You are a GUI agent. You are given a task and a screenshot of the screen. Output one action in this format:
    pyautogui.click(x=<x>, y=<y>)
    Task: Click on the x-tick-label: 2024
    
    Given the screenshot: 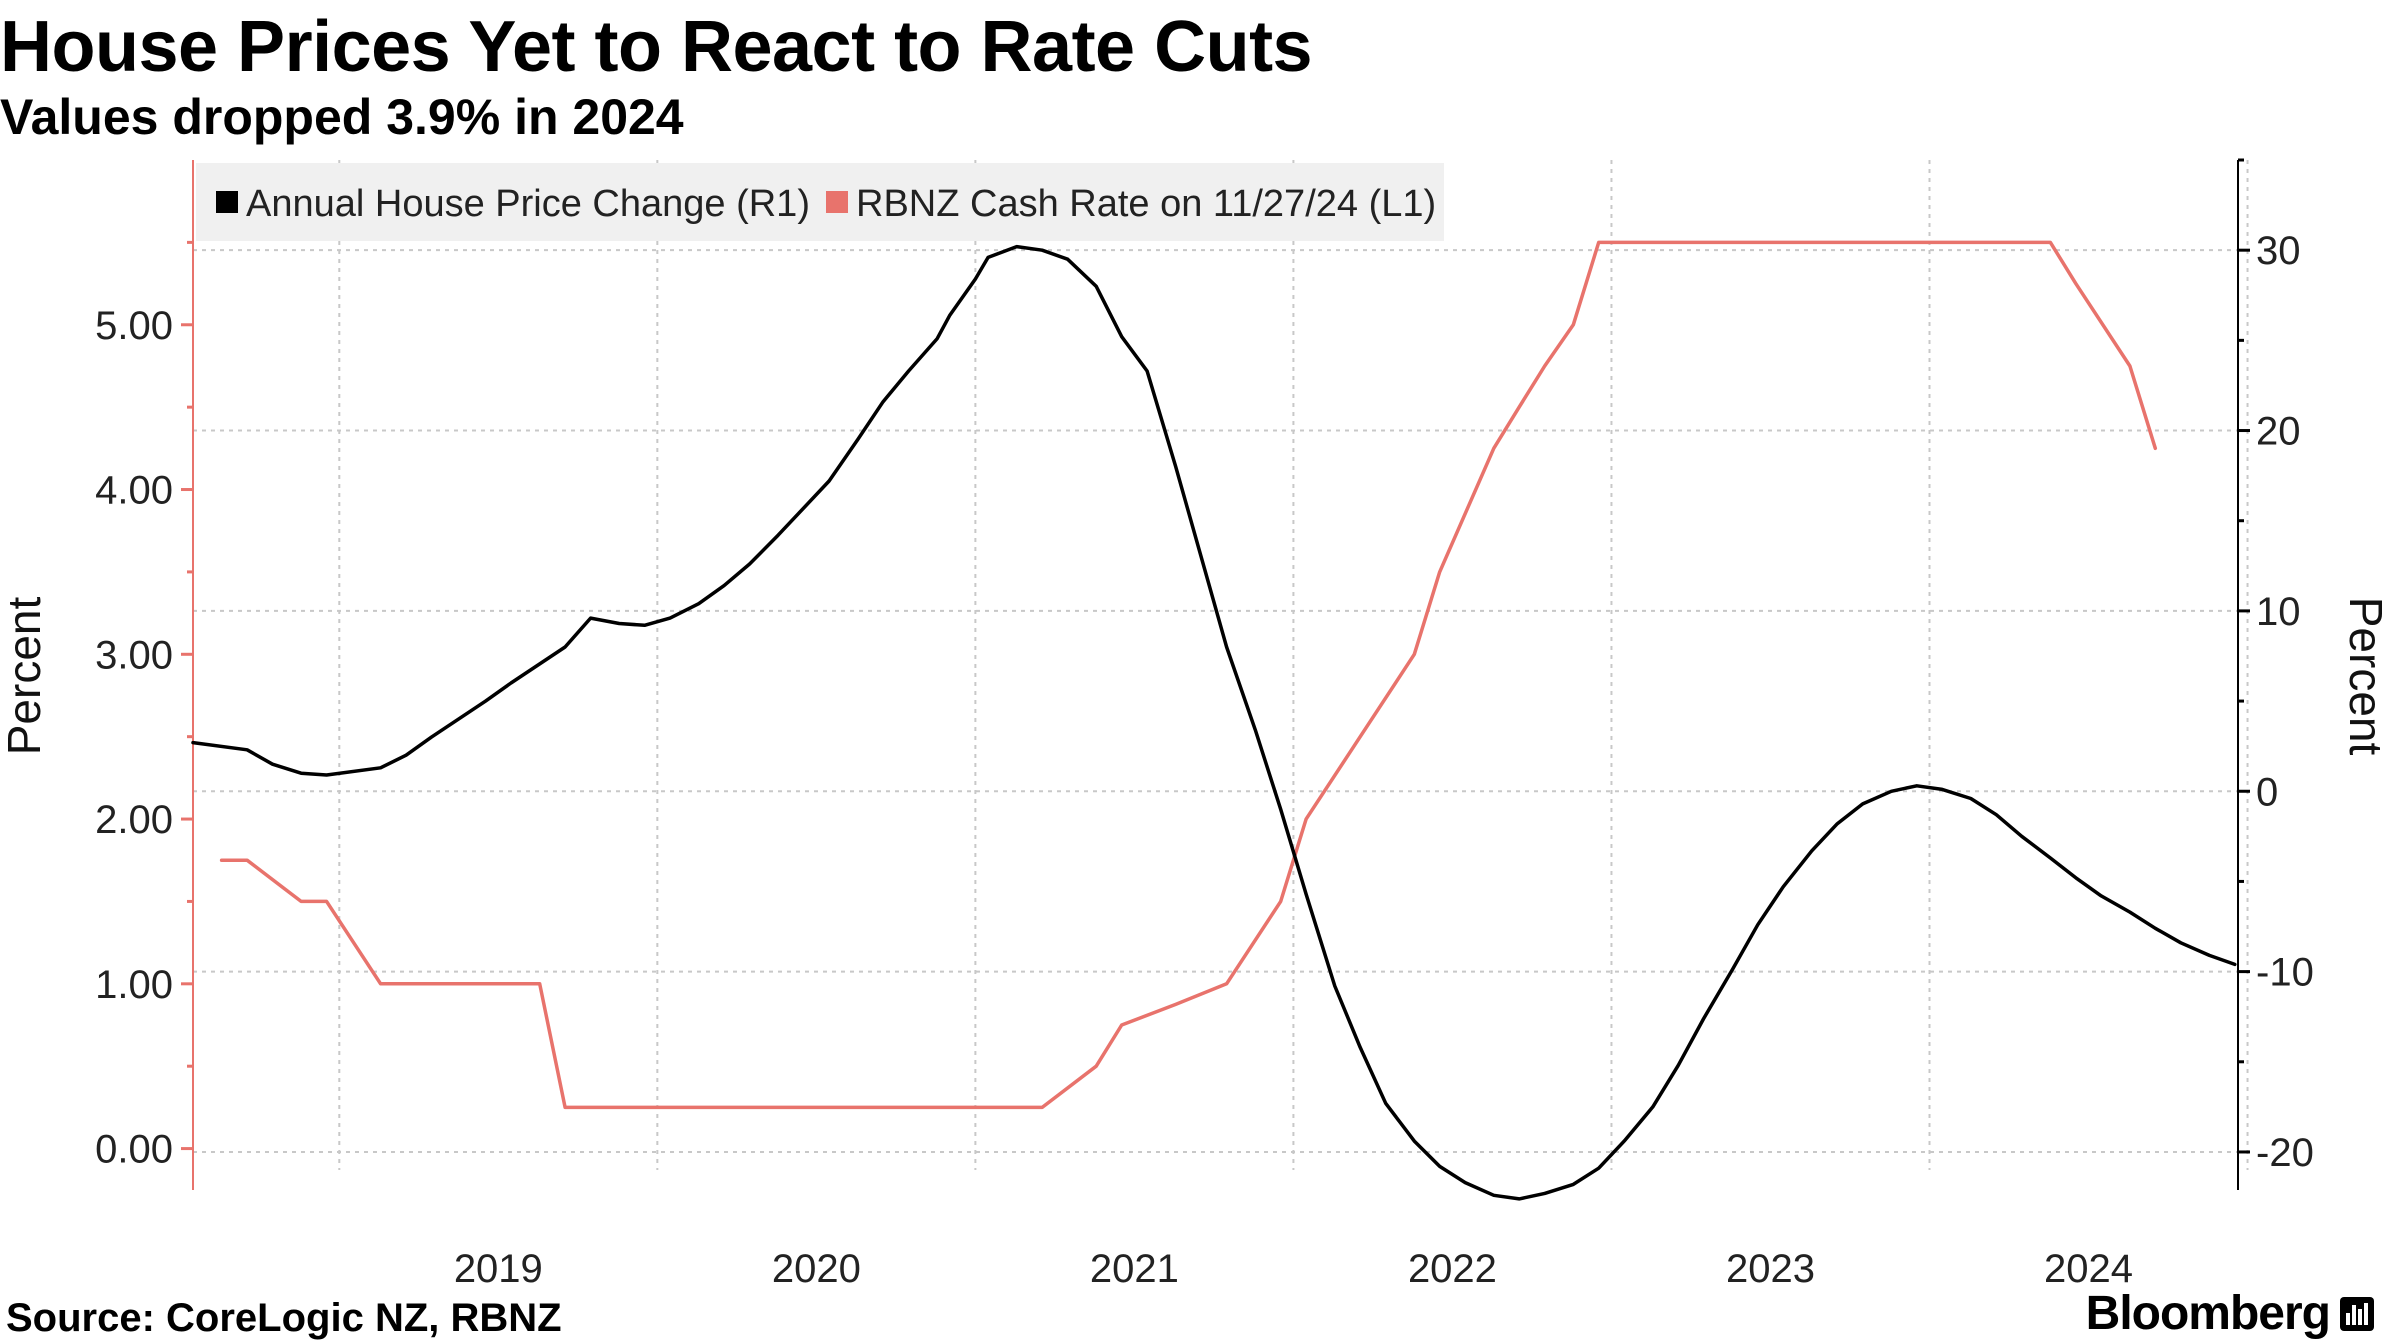 What is the action you would take?
    pyautogui.click(x=2088, y=1268)
    